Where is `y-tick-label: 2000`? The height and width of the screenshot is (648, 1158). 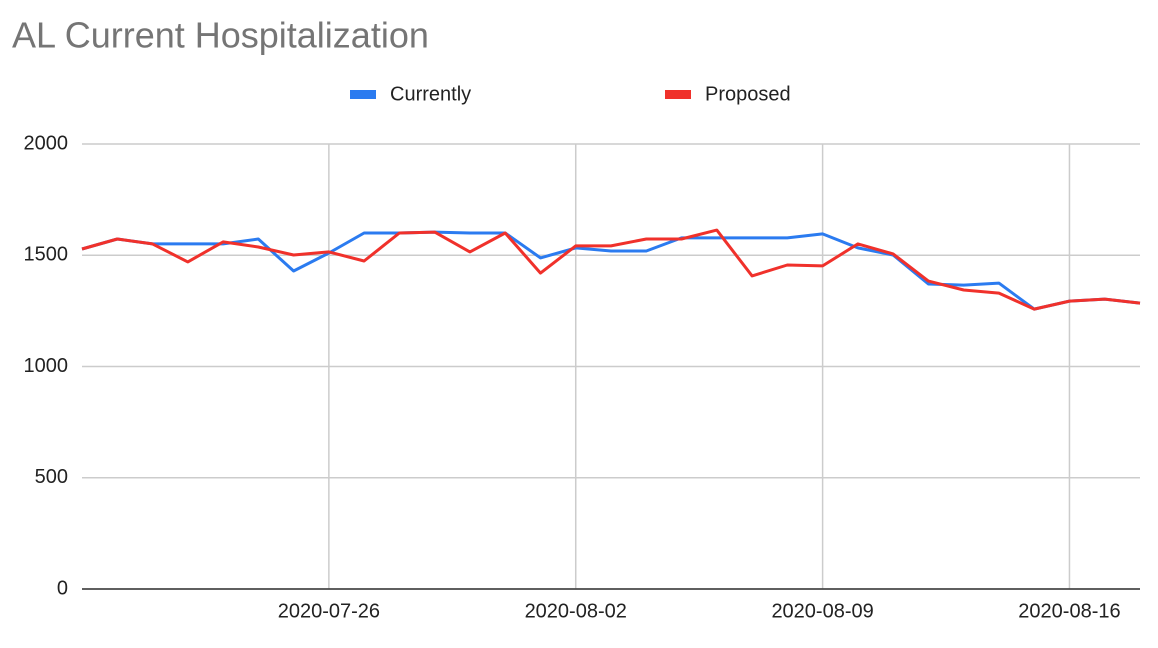
y-tick-label: 2000 is located at coordinates (46, 143).